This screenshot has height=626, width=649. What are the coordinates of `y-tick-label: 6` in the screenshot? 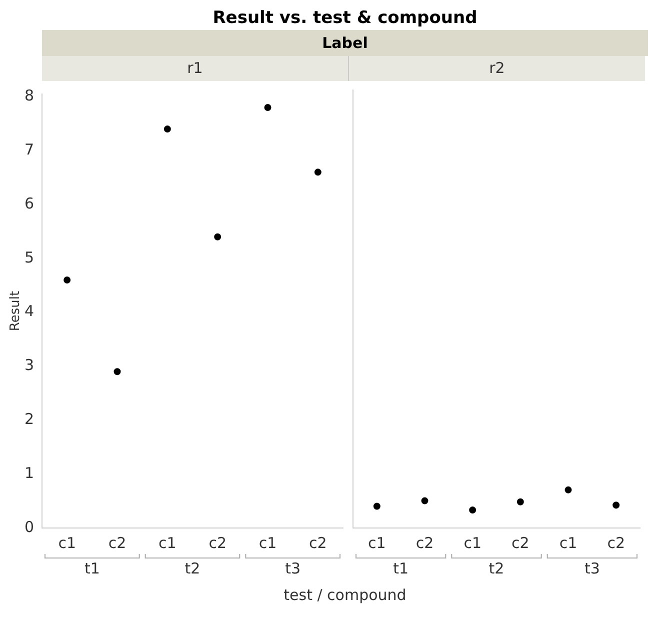 It's located at (29, 203).